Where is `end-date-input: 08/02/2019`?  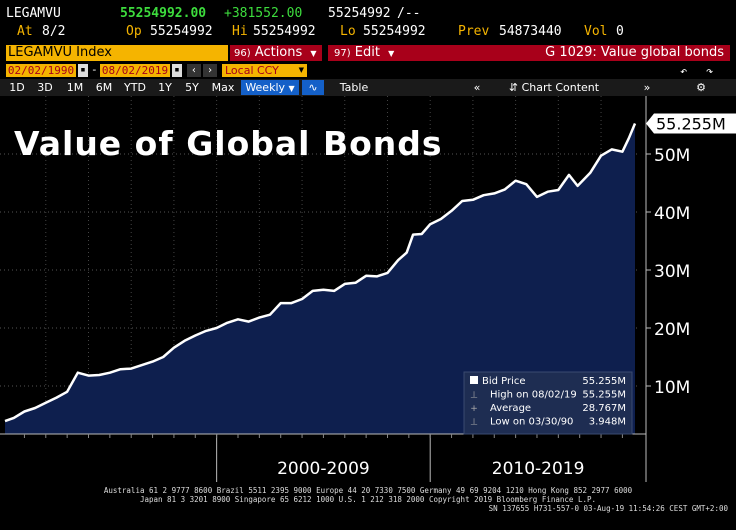
end-date-input: 08/02/2019 is located at coordinates (135, 70).